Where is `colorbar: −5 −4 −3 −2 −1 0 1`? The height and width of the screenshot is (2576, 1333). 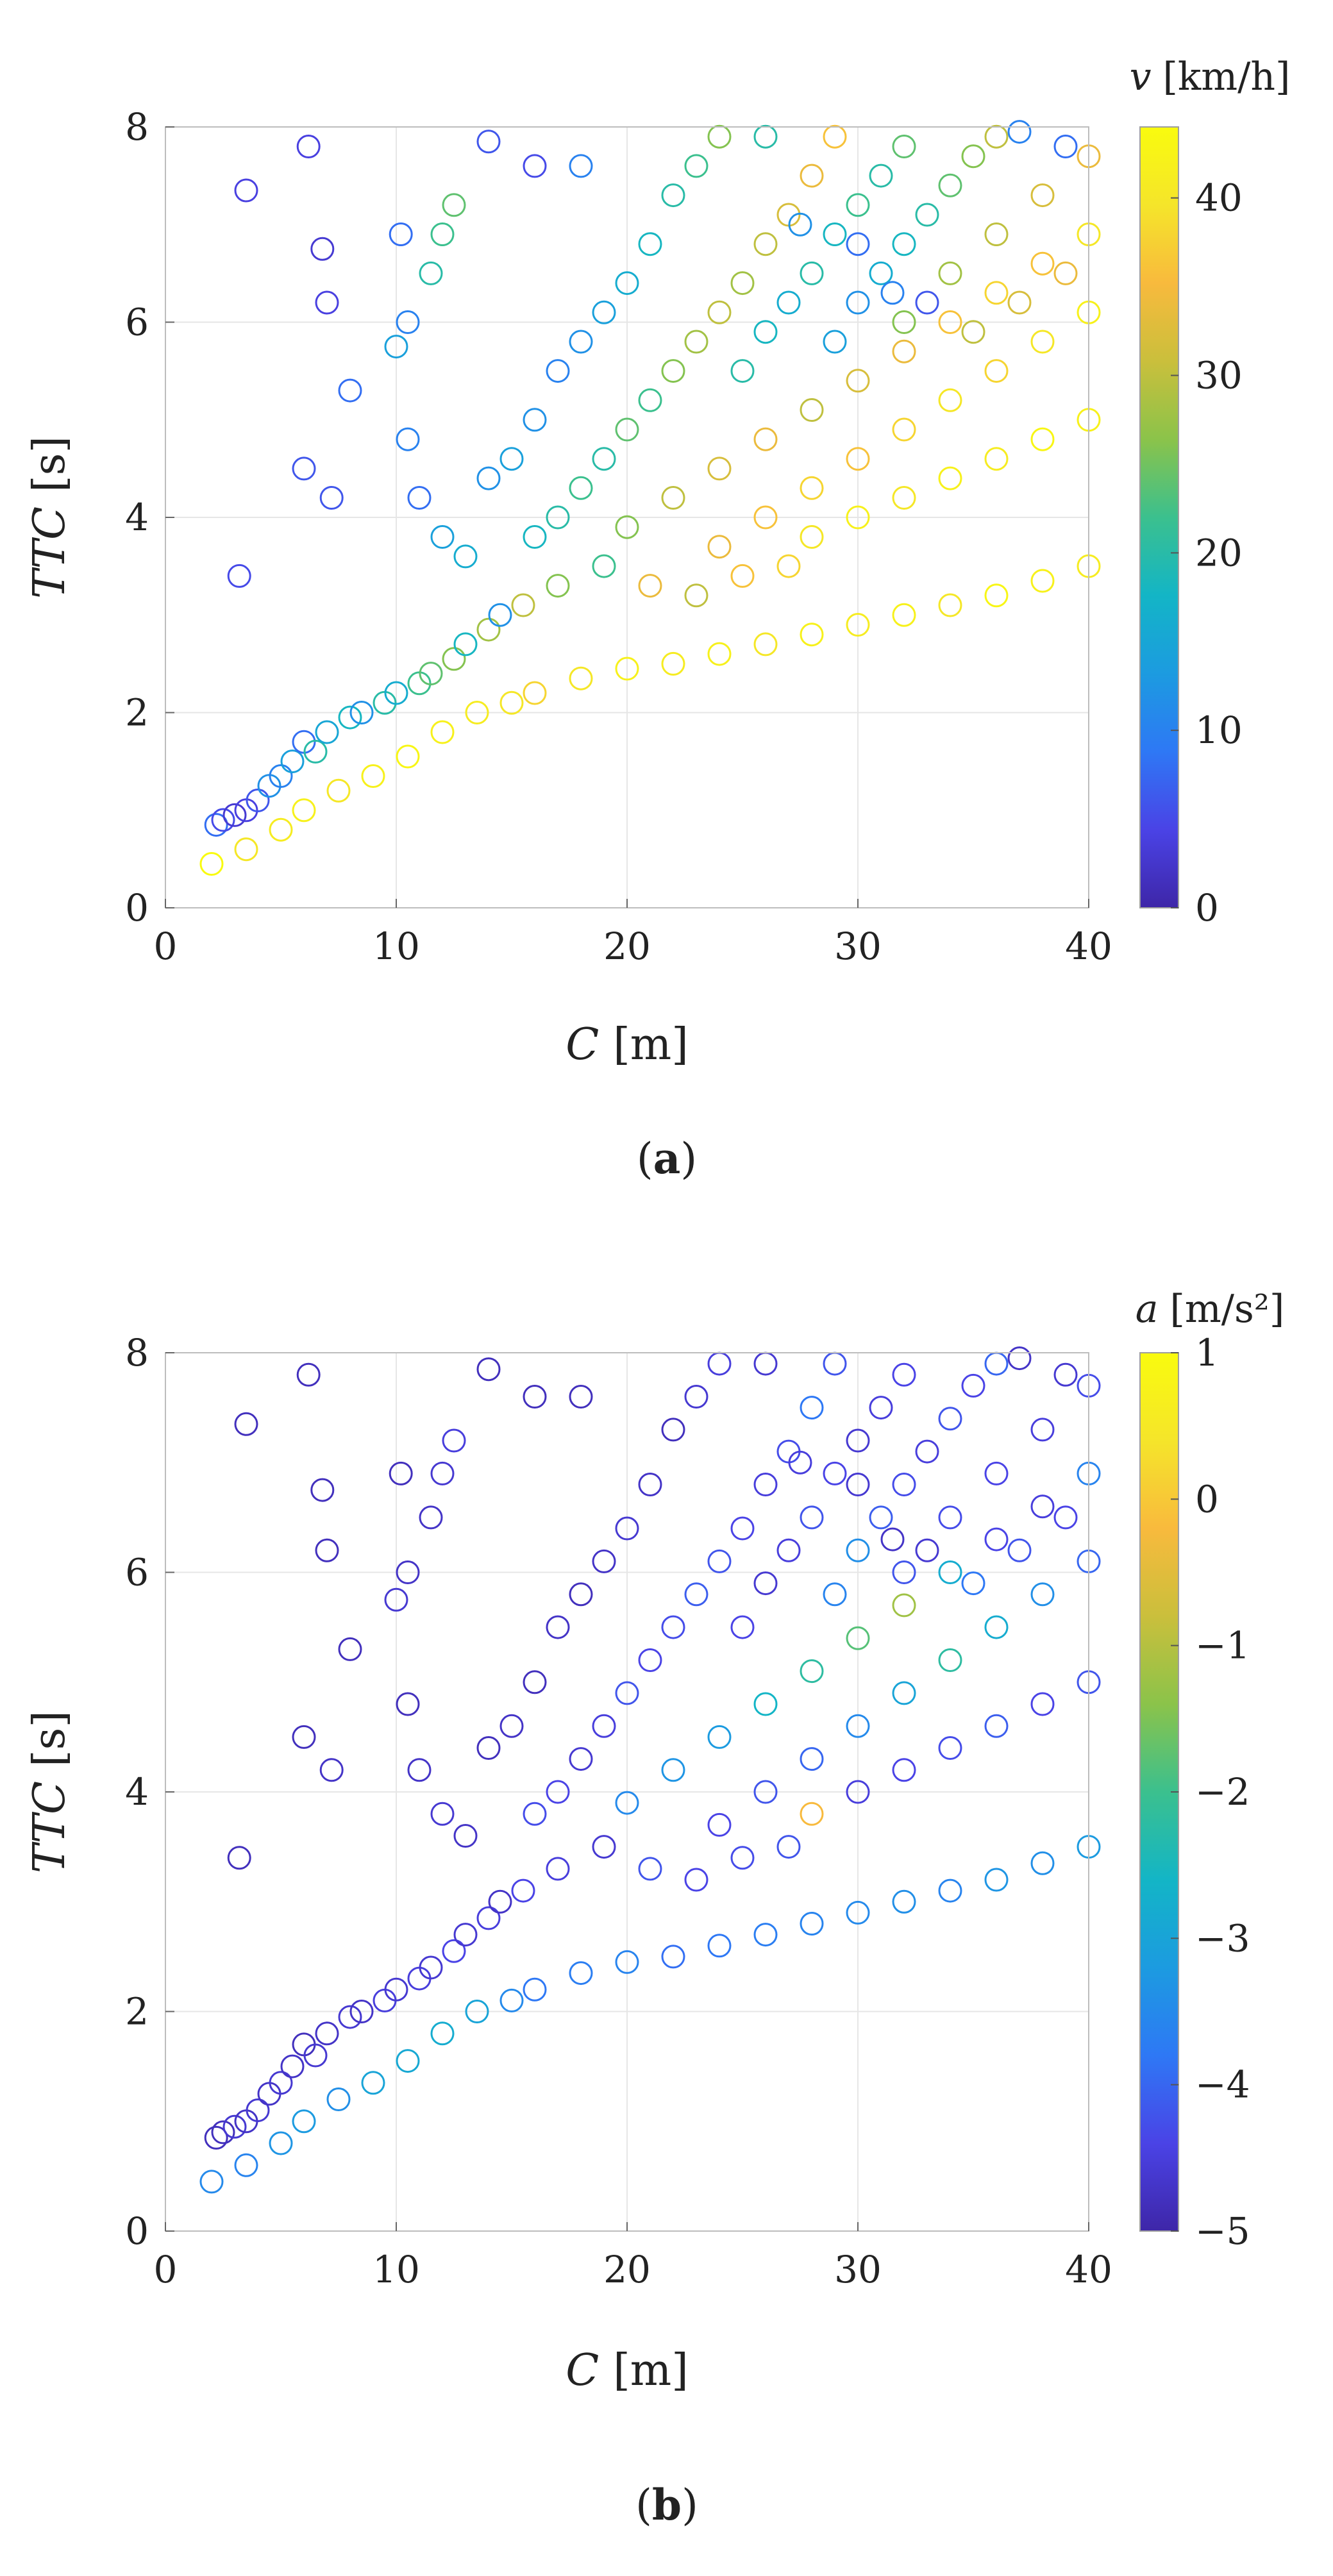 colorbar: −5 −4 −3 −2 −1 0 1 is located at coordinates (1194, 1792).